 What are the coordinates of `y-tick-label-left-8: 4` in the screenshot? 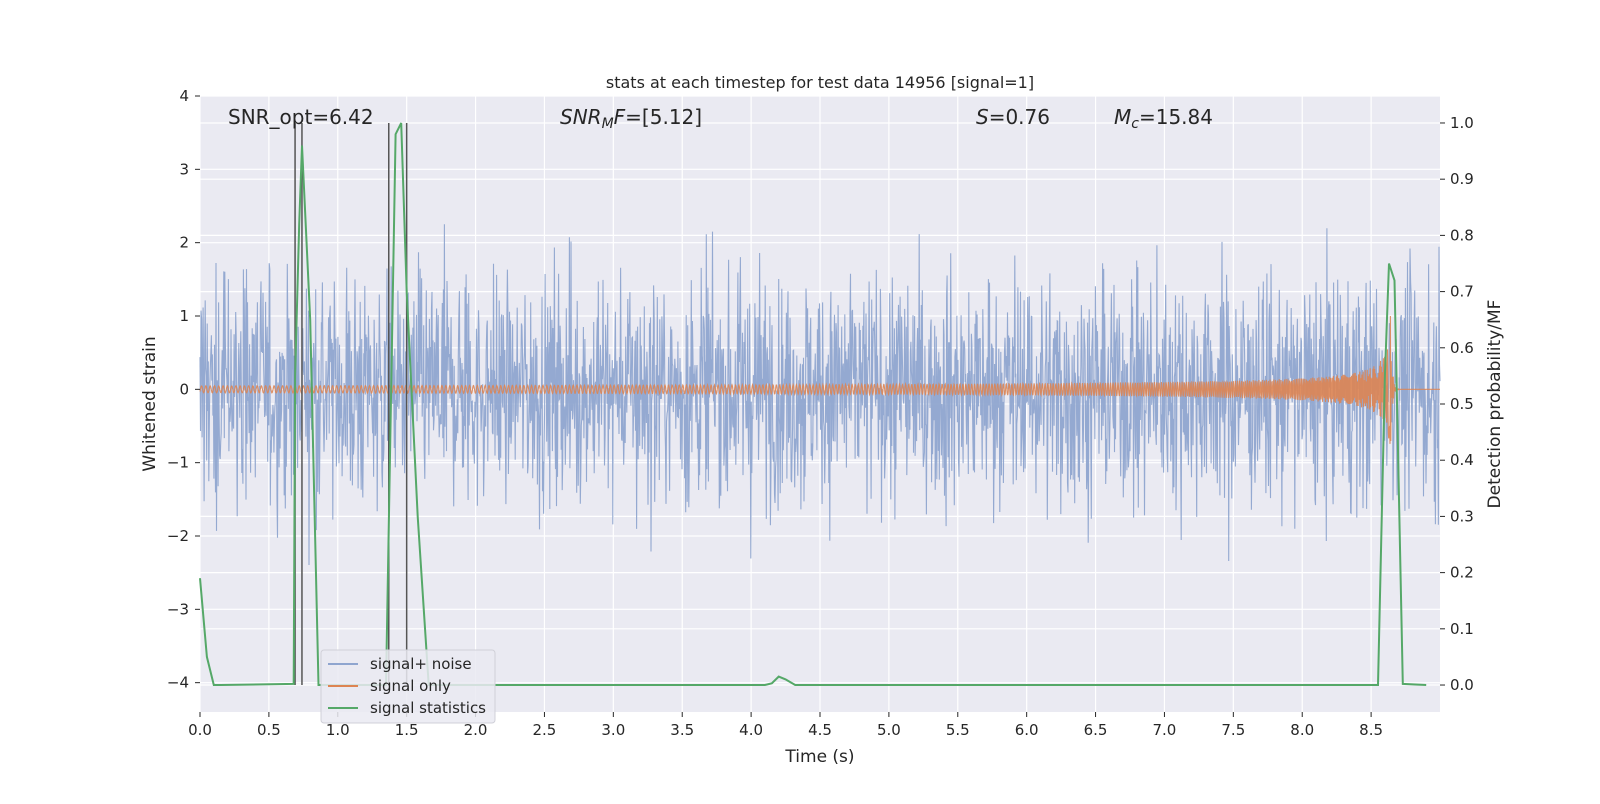 It's located at (184, 96).